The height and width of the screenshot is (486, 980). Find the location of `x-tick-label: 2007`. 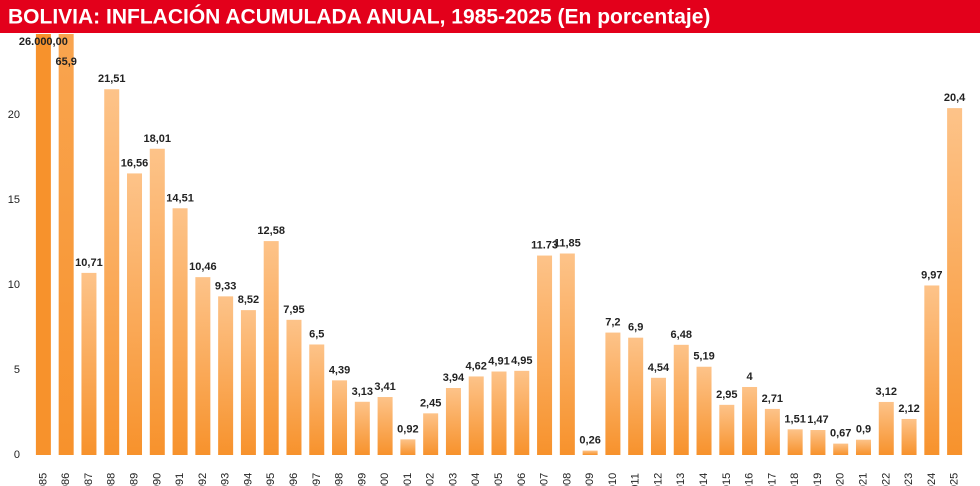

x-tick-label: 2007 is located at coordinates (545, 479).